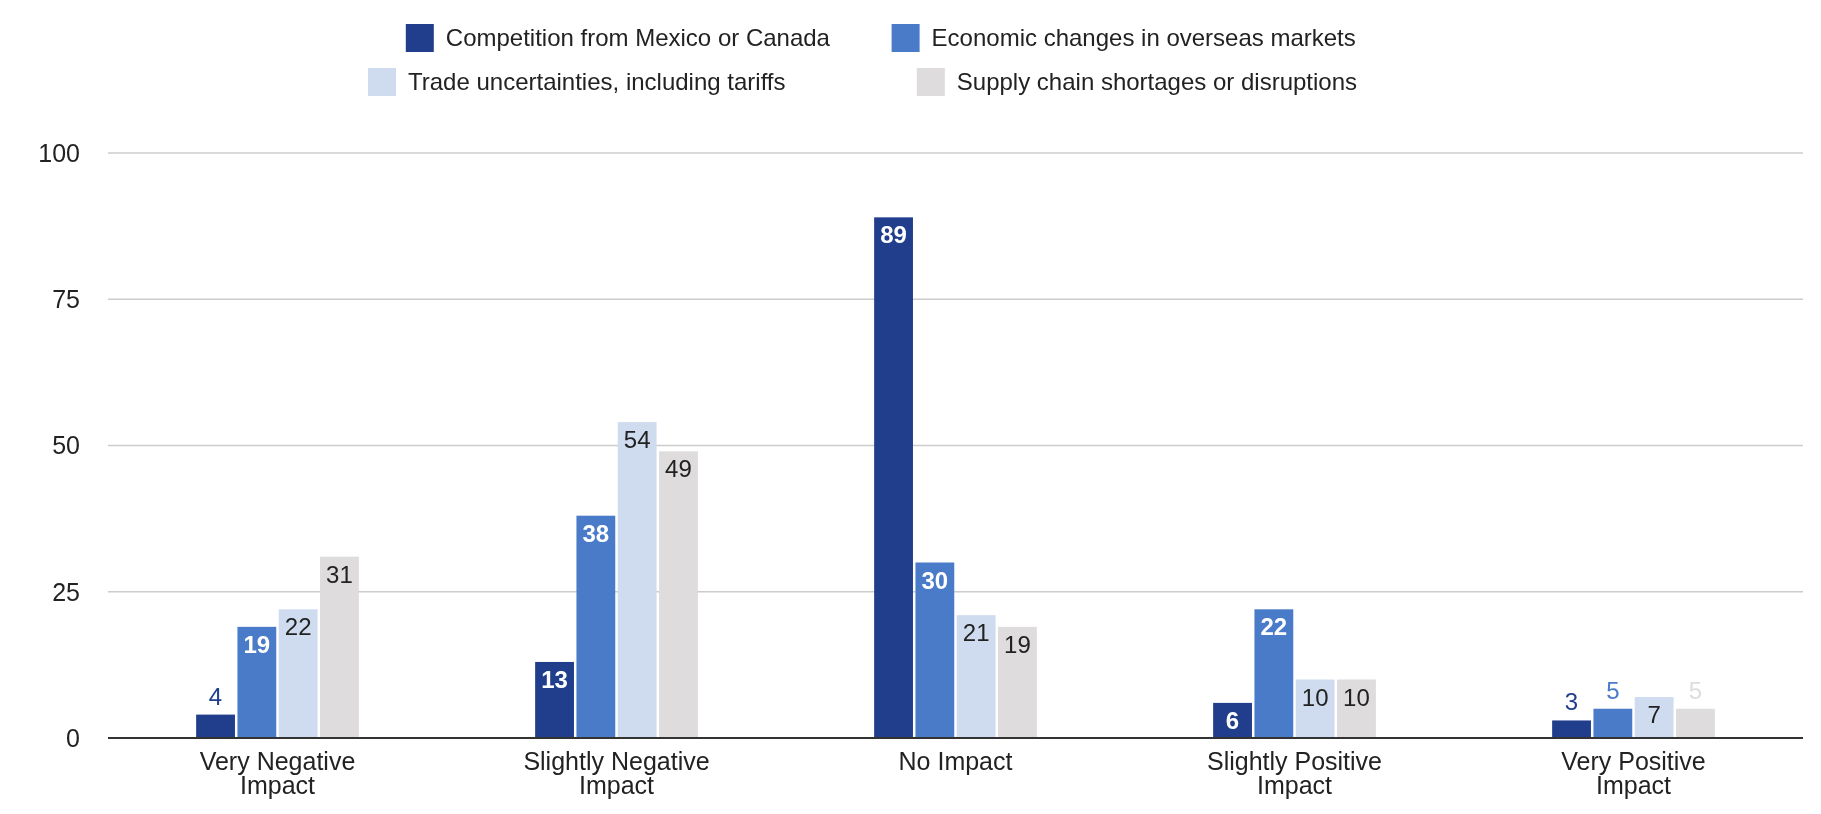  Describe the element at coordinates (73, 737) in the screenshot. I see `y-tick-label: 0` at that location.